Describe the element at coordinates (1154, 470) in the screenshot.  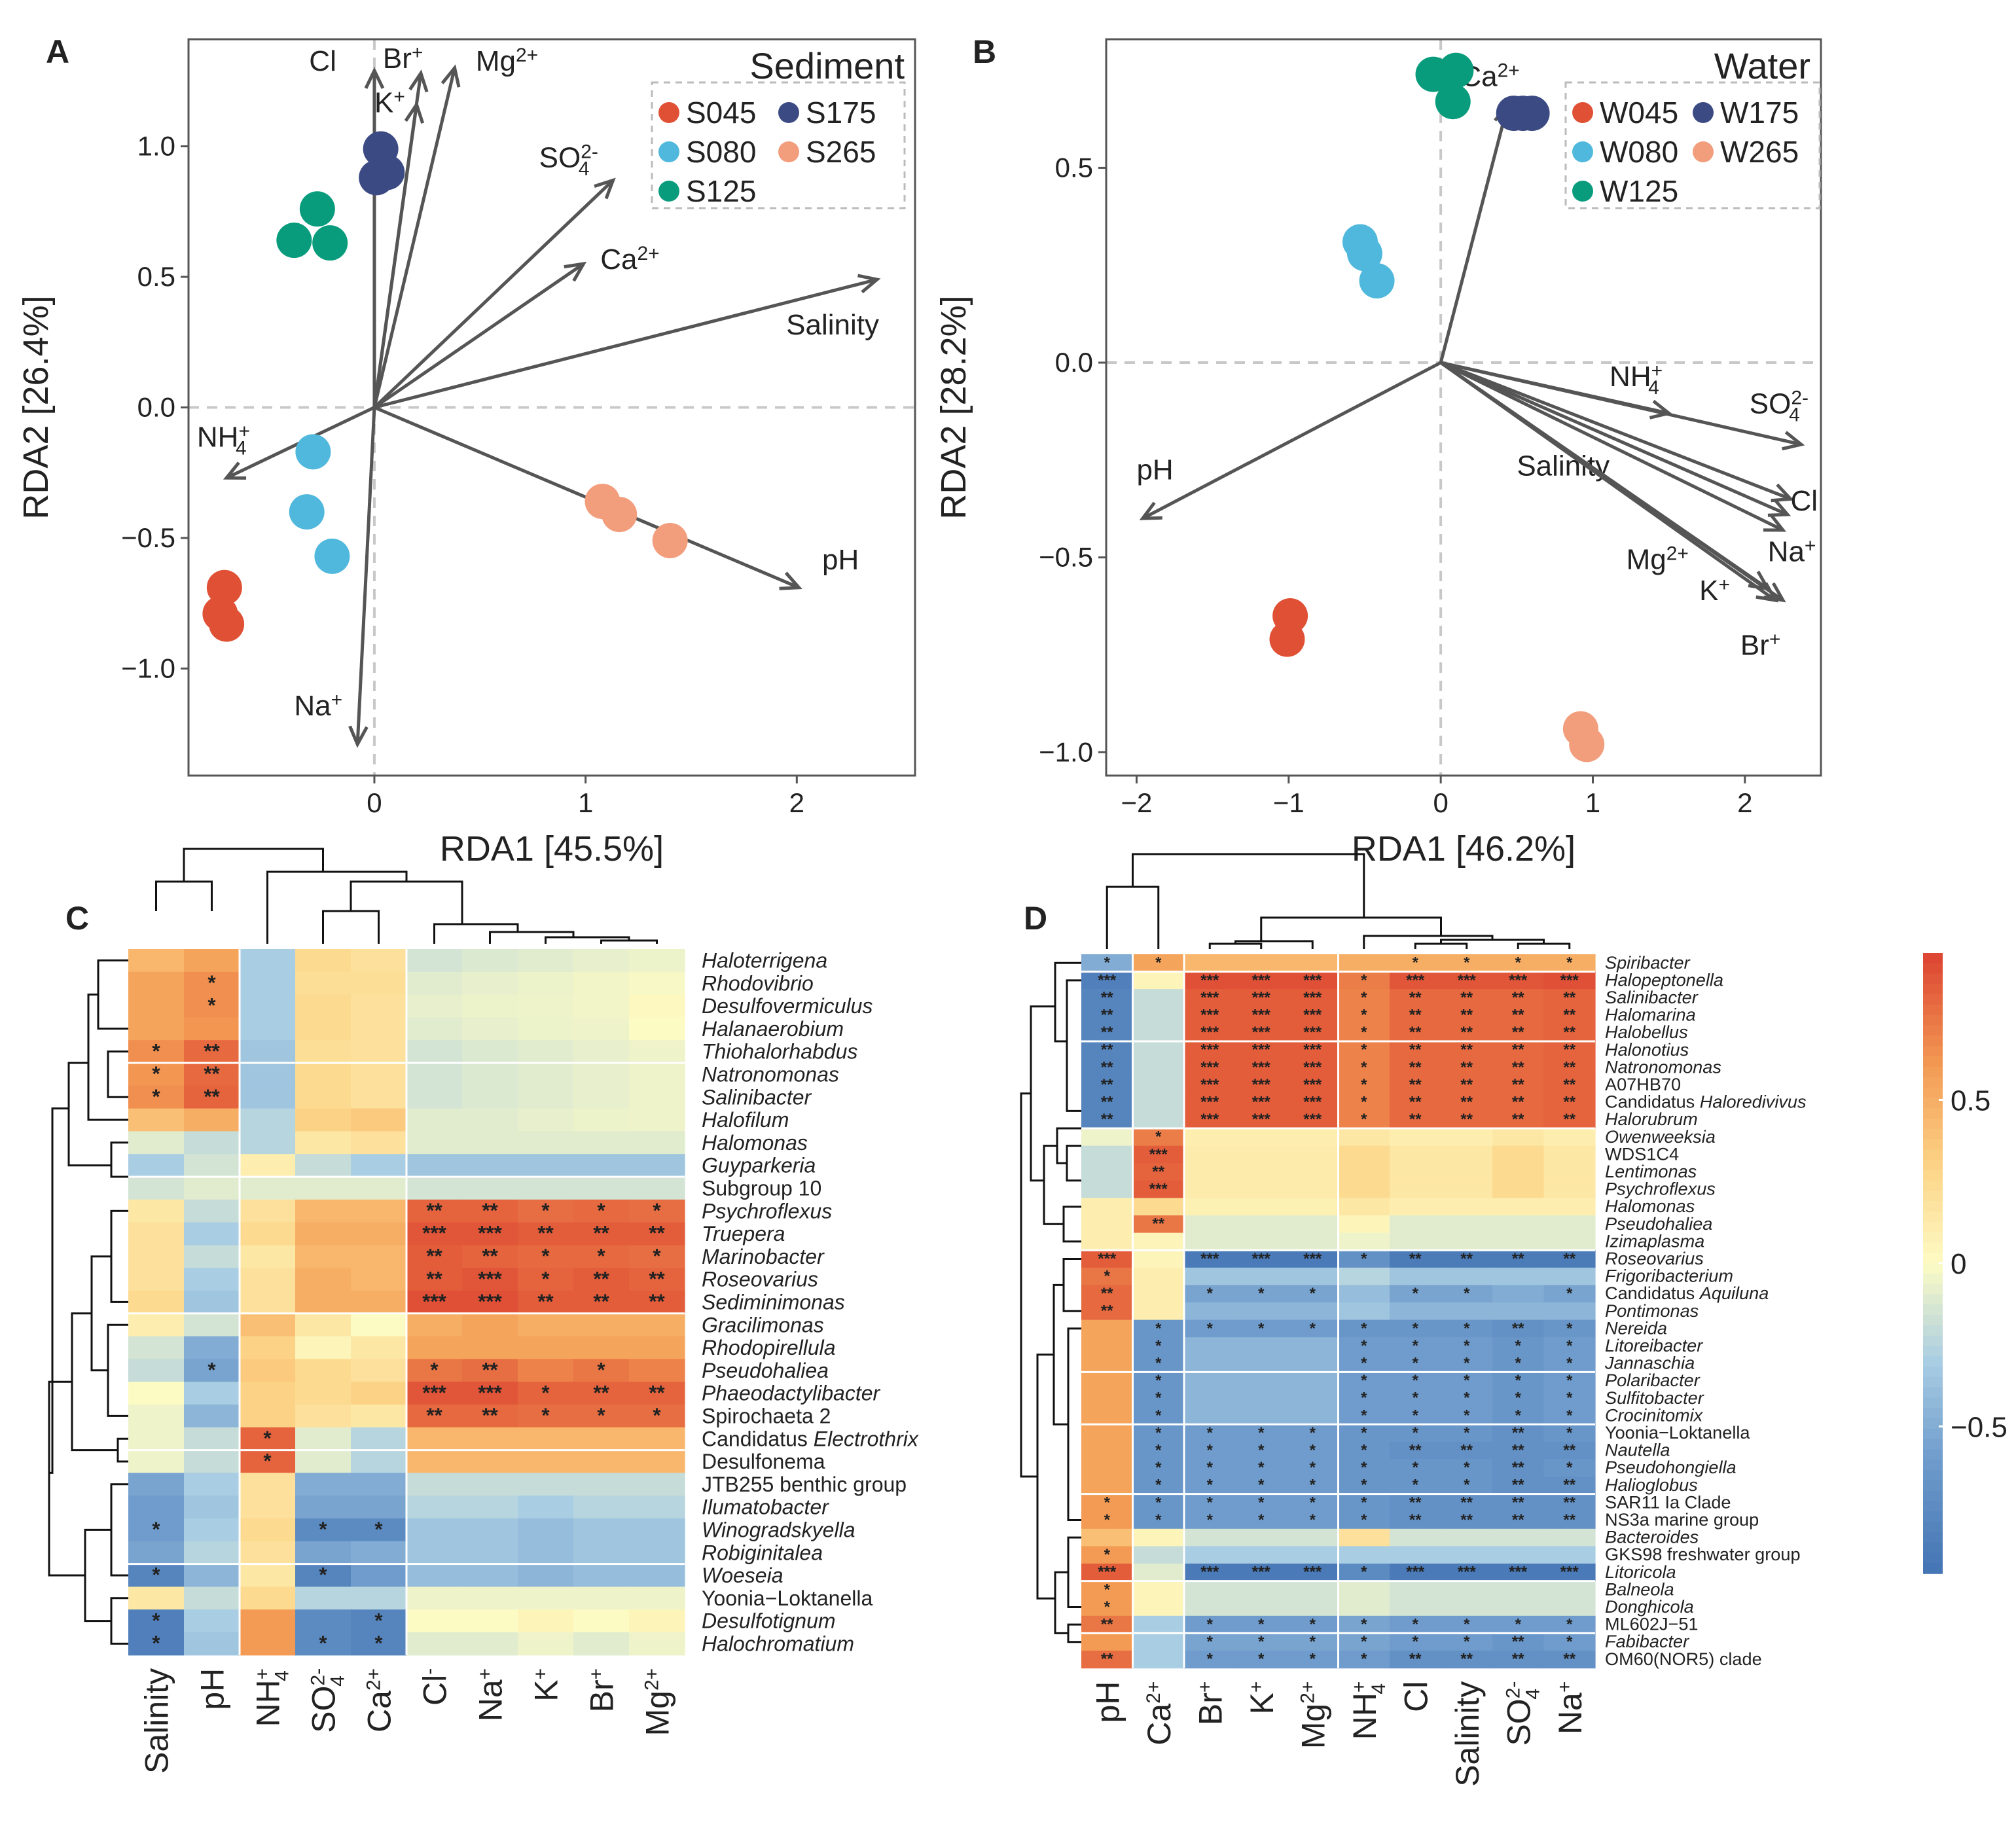
I see `arrow-label-pH: pH` at that location.